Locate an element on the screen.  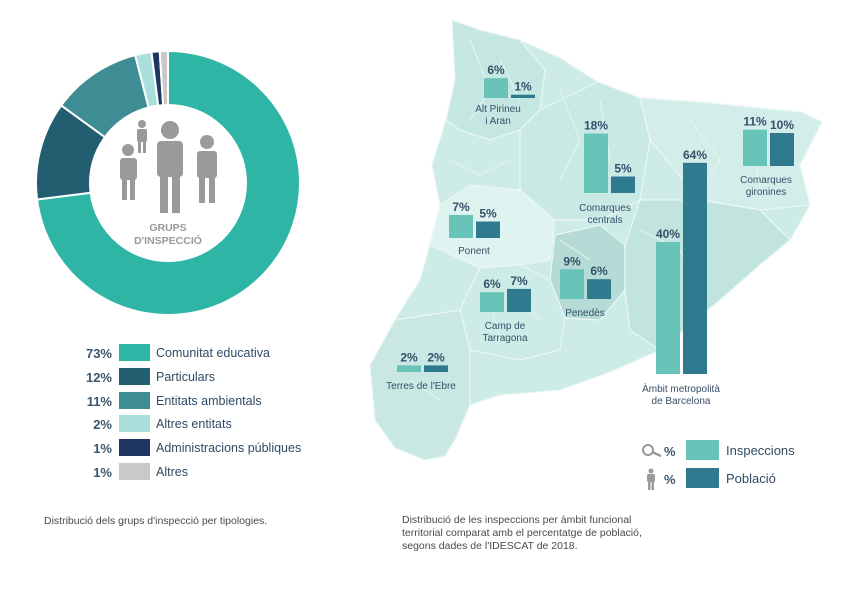
region-label: i Aran is located at coordinates (498, 121).